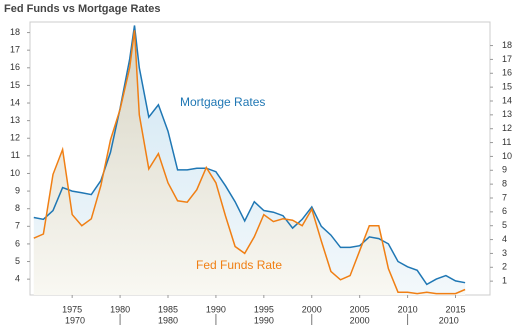 This screenshot has height=326, width=525. Describe the element at coordinates (15, 155) in the screenshot. I see `y-tick-label: 11` at that location.